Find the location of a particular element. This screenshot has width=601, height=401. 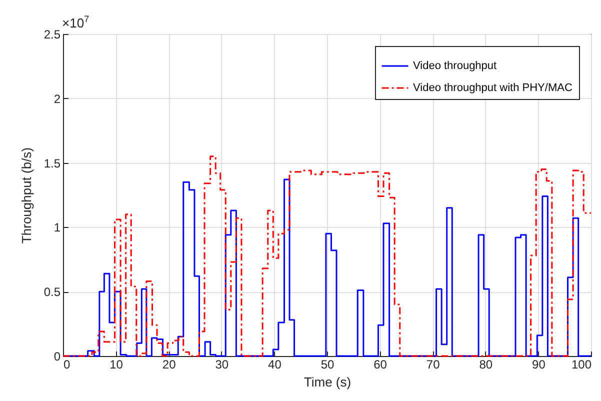

x-tick-label: 40 is located at coordinates (275, 365).